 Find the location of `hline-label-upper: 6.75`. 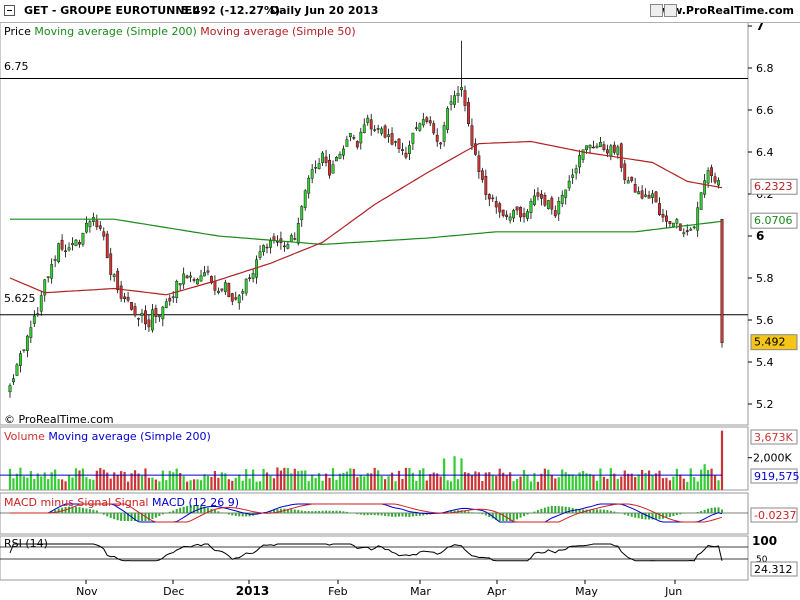

hline-label-upper: 6.75 is located at coordinates (16, 66).